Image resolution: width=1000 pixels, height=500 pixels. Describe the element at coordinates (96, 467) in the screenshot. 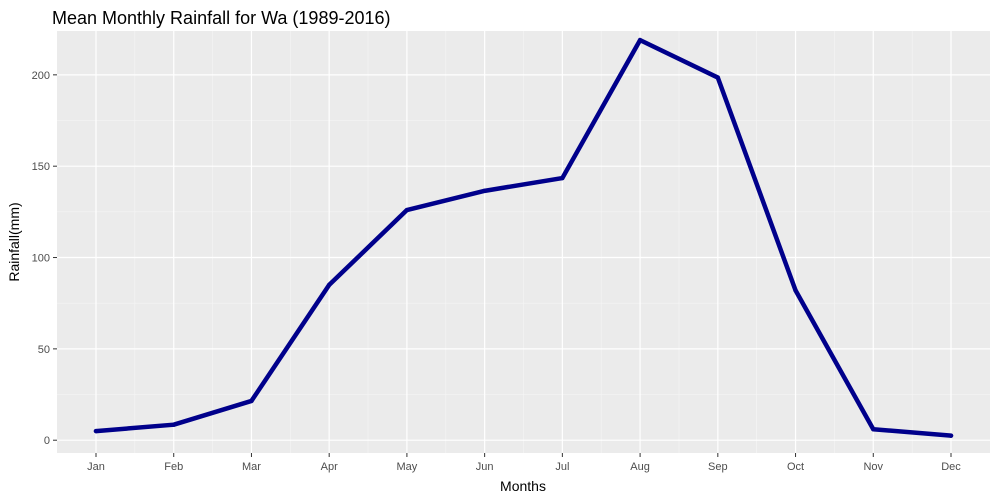

I see `x-tick-label: Jan` at that location.